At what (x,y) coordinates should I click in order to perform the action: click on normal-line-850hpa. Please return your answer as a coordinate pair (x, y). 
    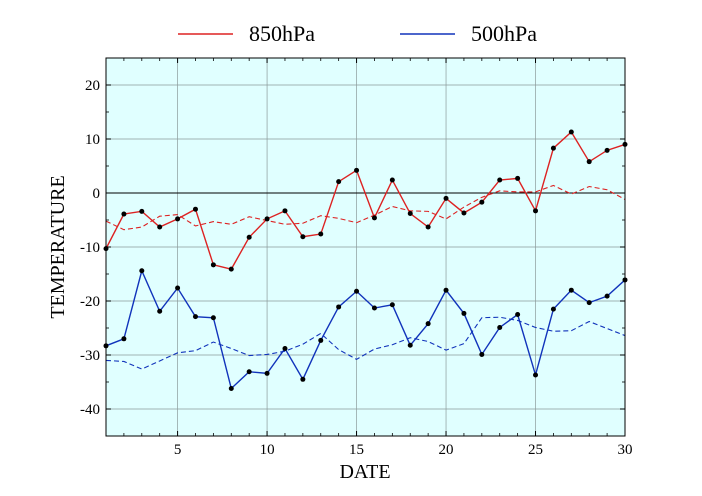
    Looking at the image, I should click on (365, 207).